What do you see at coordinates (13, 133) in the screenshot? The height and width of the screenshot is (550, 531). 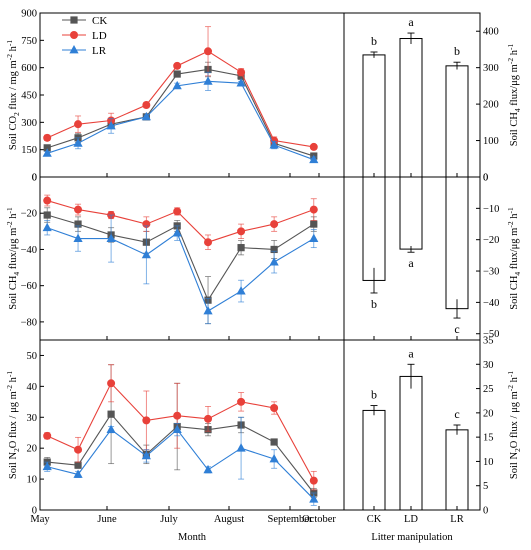 I see `ylabel-part: Soil CO` at bounding box center [13, 133].